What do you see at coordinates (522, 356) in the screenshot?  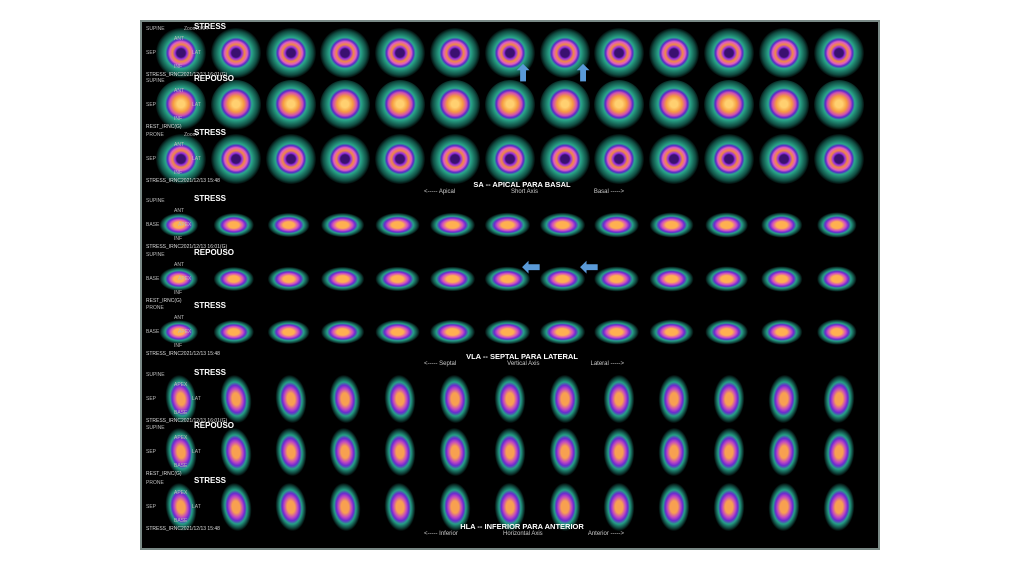 I see `axis-title: VLA -- SEPTAL PARA LATERAL` at bounding box center [522, 356].